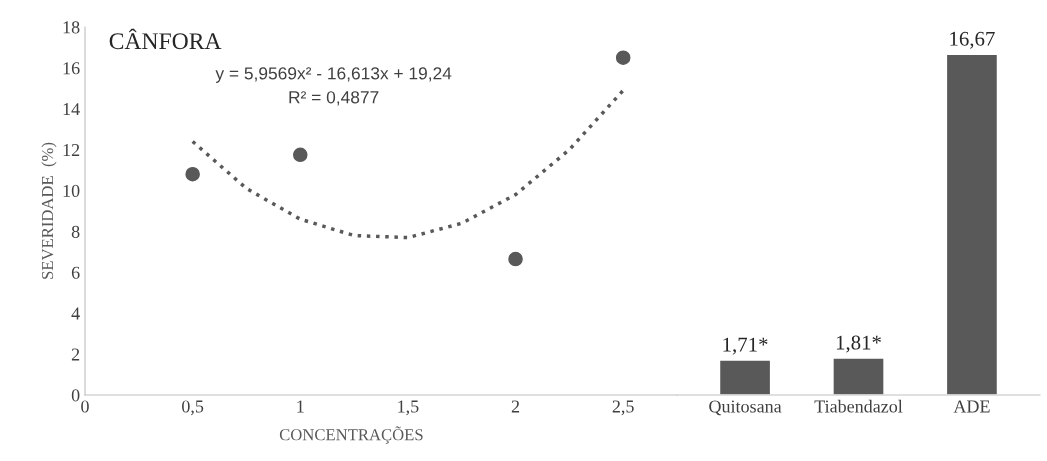 The height and width of the screenshot is (461, 1047). What do you see at coordinates (75, 395) in the screenshot?
I see `y-tick-label: 0` at bounding box center [75, 395].